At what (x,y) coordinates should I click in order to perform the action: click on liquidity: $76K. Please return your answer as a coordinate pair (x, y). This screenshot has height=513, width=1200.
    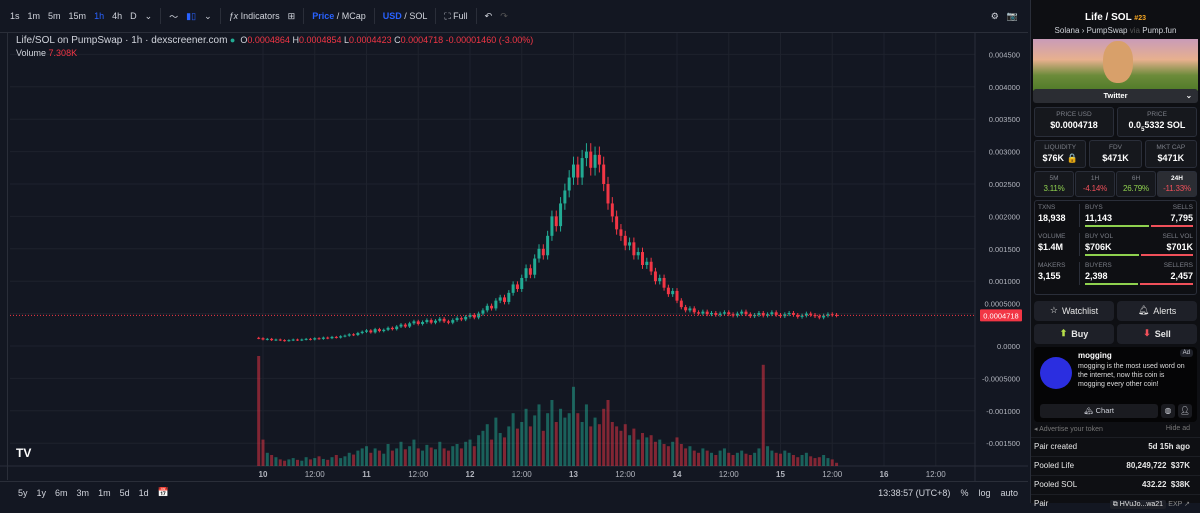
    Looking at the image, I should click on (1053, 157).